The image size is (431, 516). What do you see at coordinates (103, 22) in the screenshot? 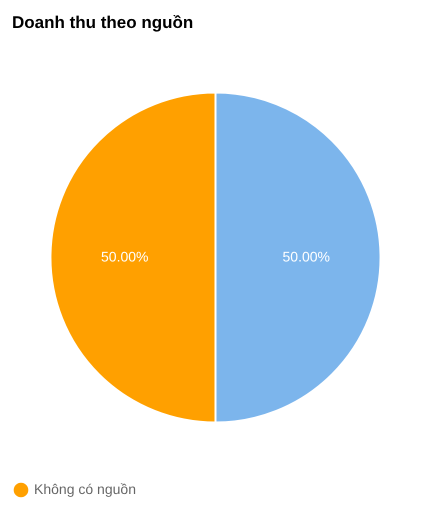
I see `chart-title: Doanh thu theo nguồn` at bounding box center [103, 22].